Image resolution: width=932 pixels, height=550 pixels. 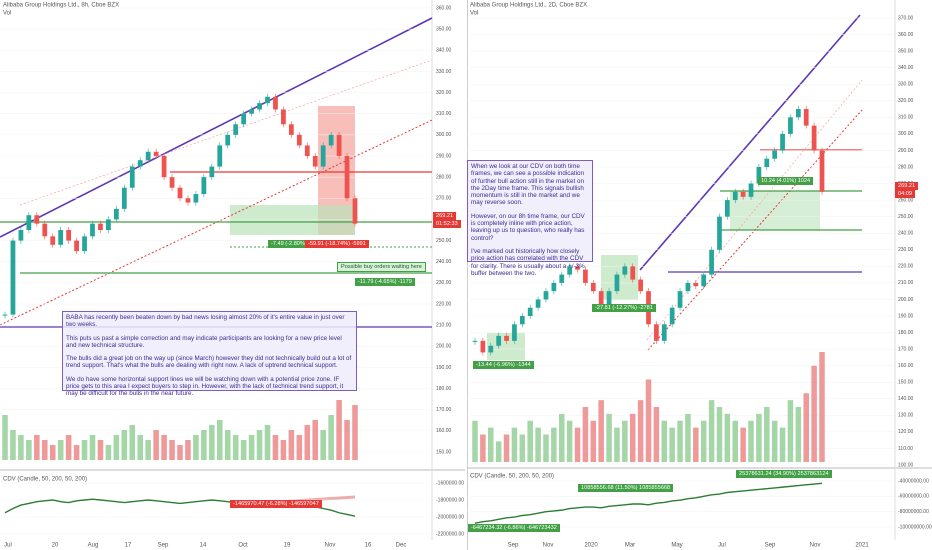 What do you see at coordinates (8, 546) in the screenshot?
I see `x-tick-label: Jul` at bounding box center [8, 546].